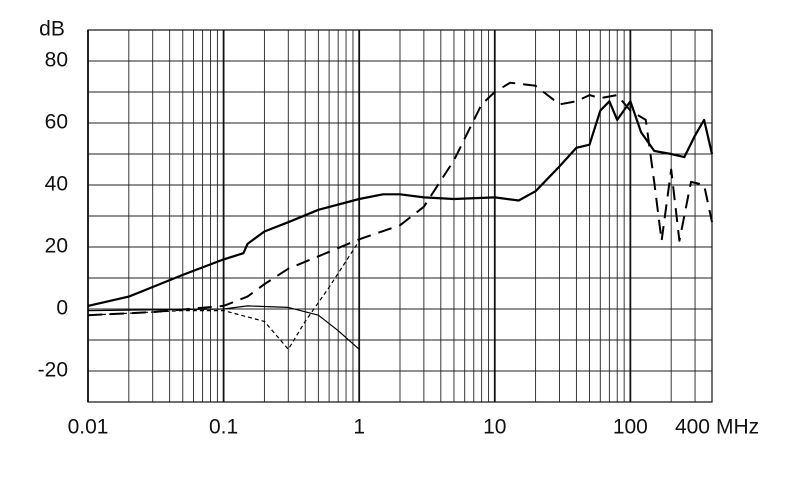 The width and height of the screenshot is (790, 499). Describe the element at coordinates (494, 427) in the screenshot. I see `x-tick-label: 10` at that location.